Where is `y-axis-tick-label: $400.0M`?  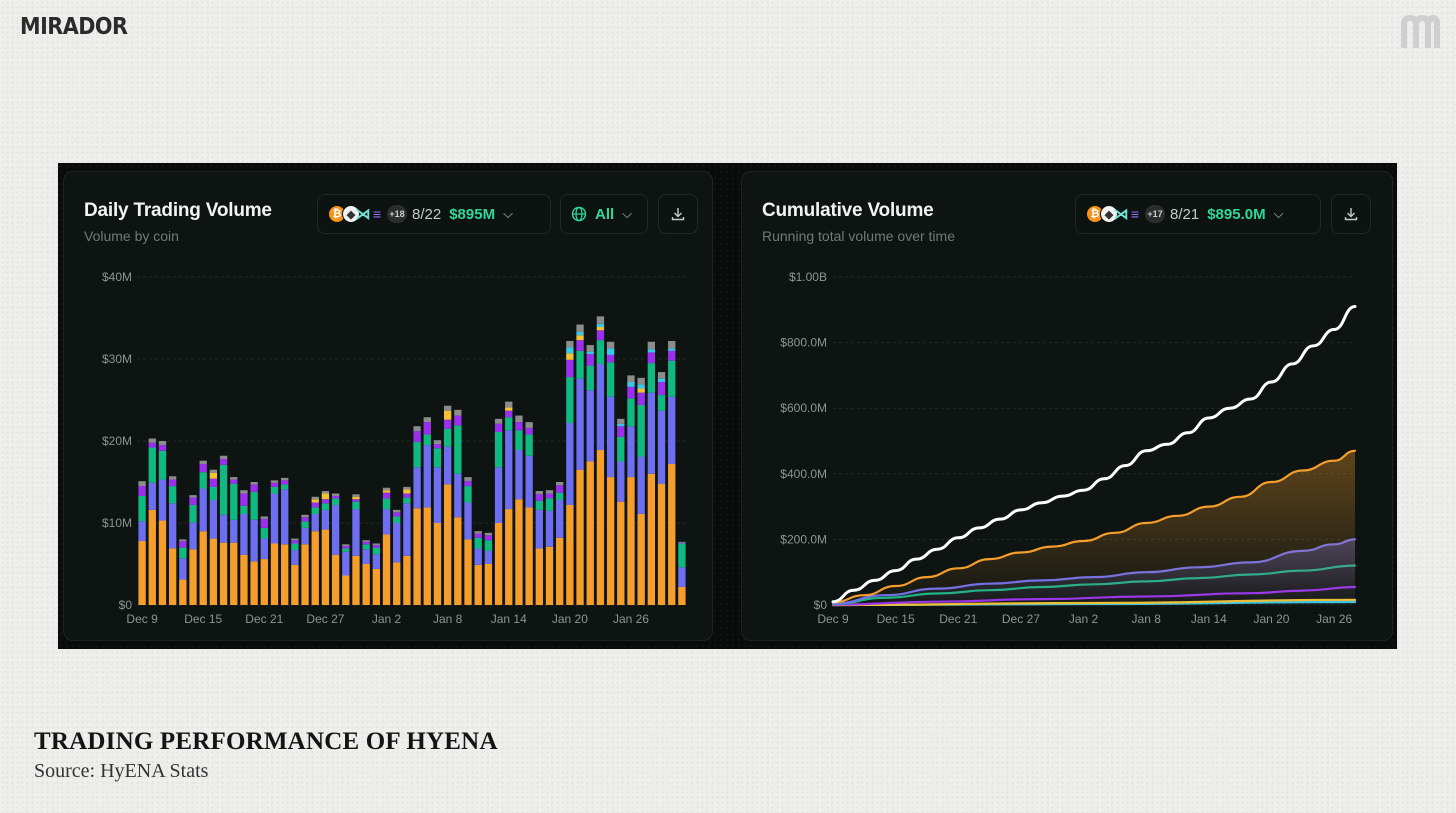
y-axis-tick-label: $400.0M is located at coordinates (803, 474).